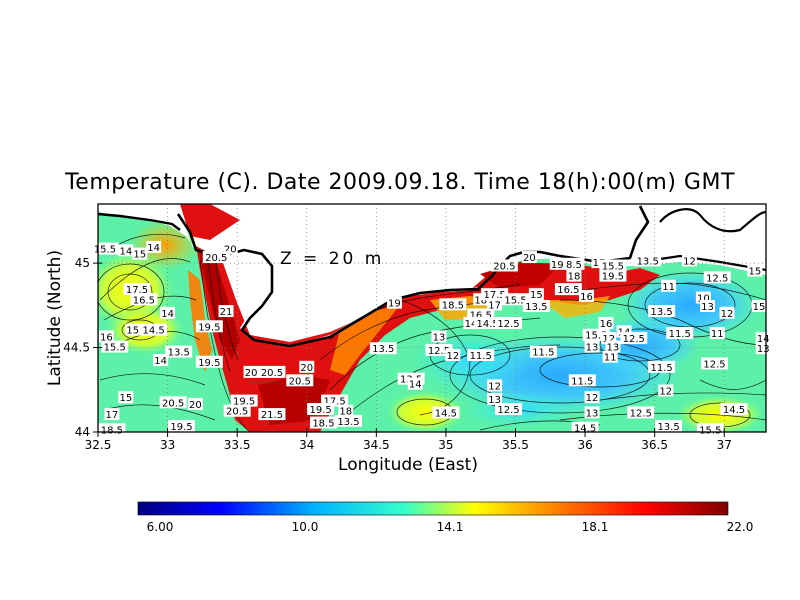 Image resolution: width=800 pixels, height=600 pixels. Describe the element at coordinates (595, 527) in the screenshot. I see `colorbar-label: 18.1` at that location.